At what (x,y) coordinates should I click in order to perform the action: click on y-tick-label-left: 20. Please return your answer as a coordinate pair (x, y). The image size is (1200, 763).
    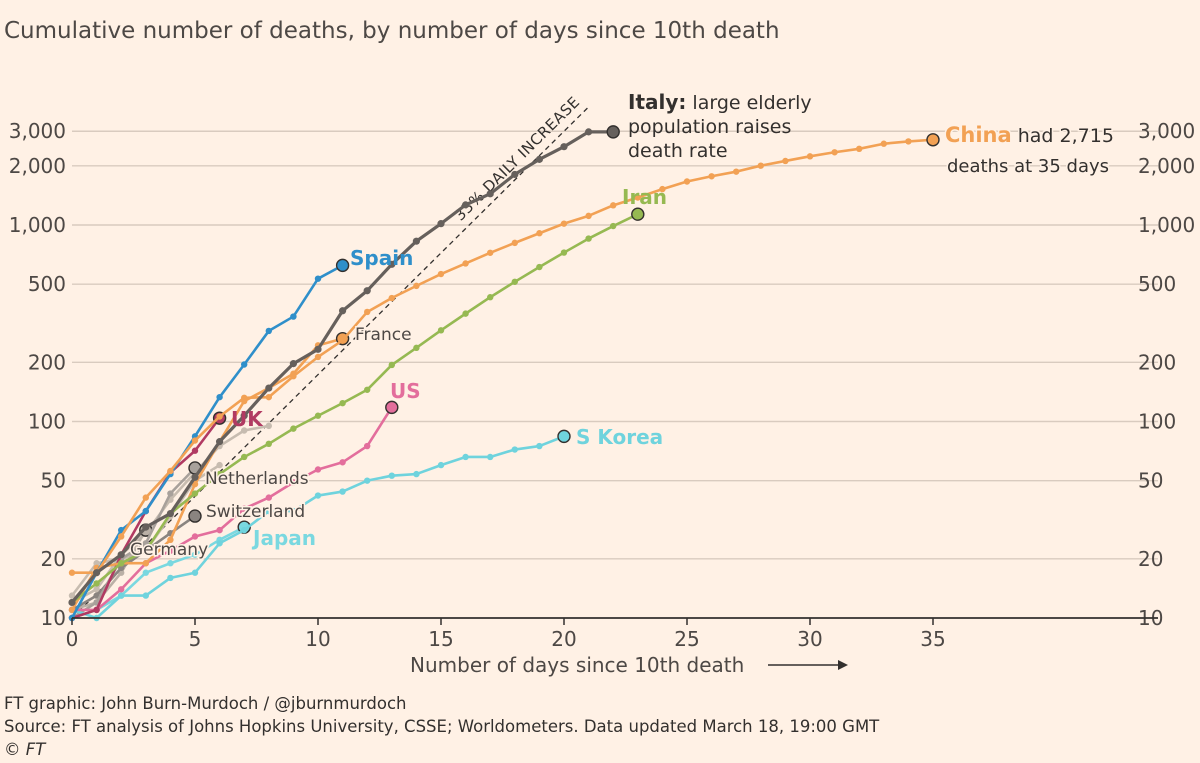
    Looking at the image, I should click on (53, 559).